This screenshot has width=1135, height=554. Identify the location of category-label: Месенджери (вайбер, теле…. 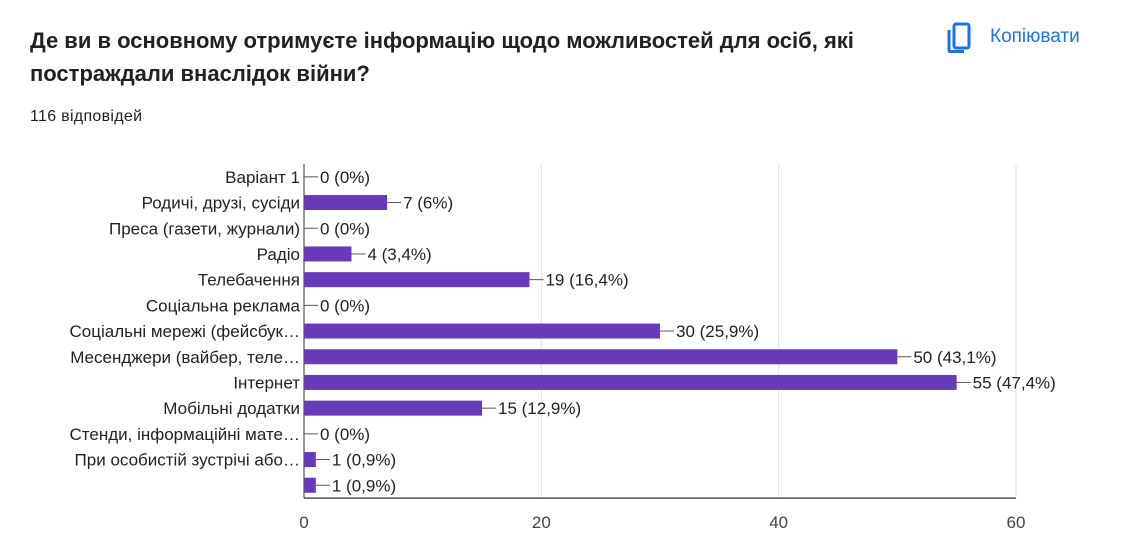
(185, 357).